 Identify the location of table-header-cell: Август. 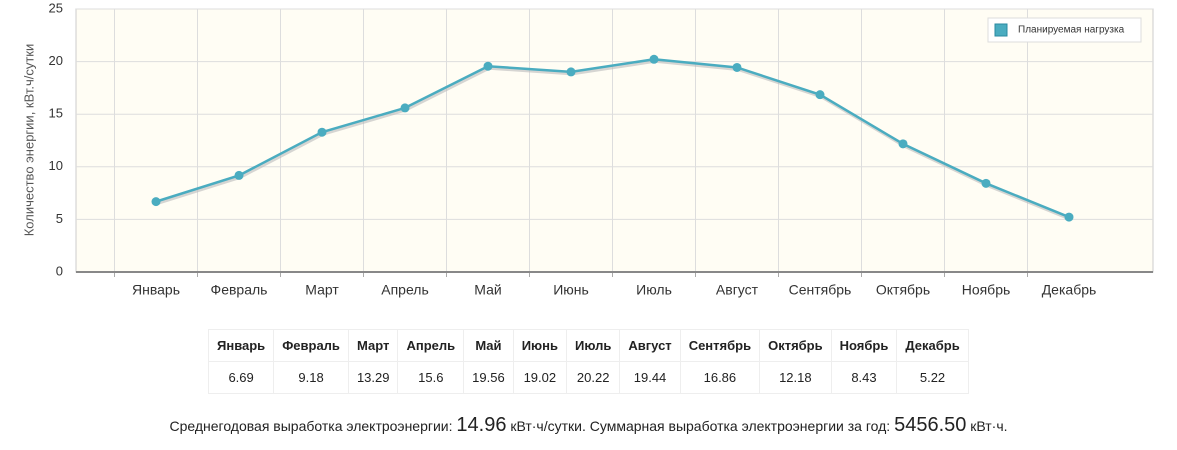
(650, 345).